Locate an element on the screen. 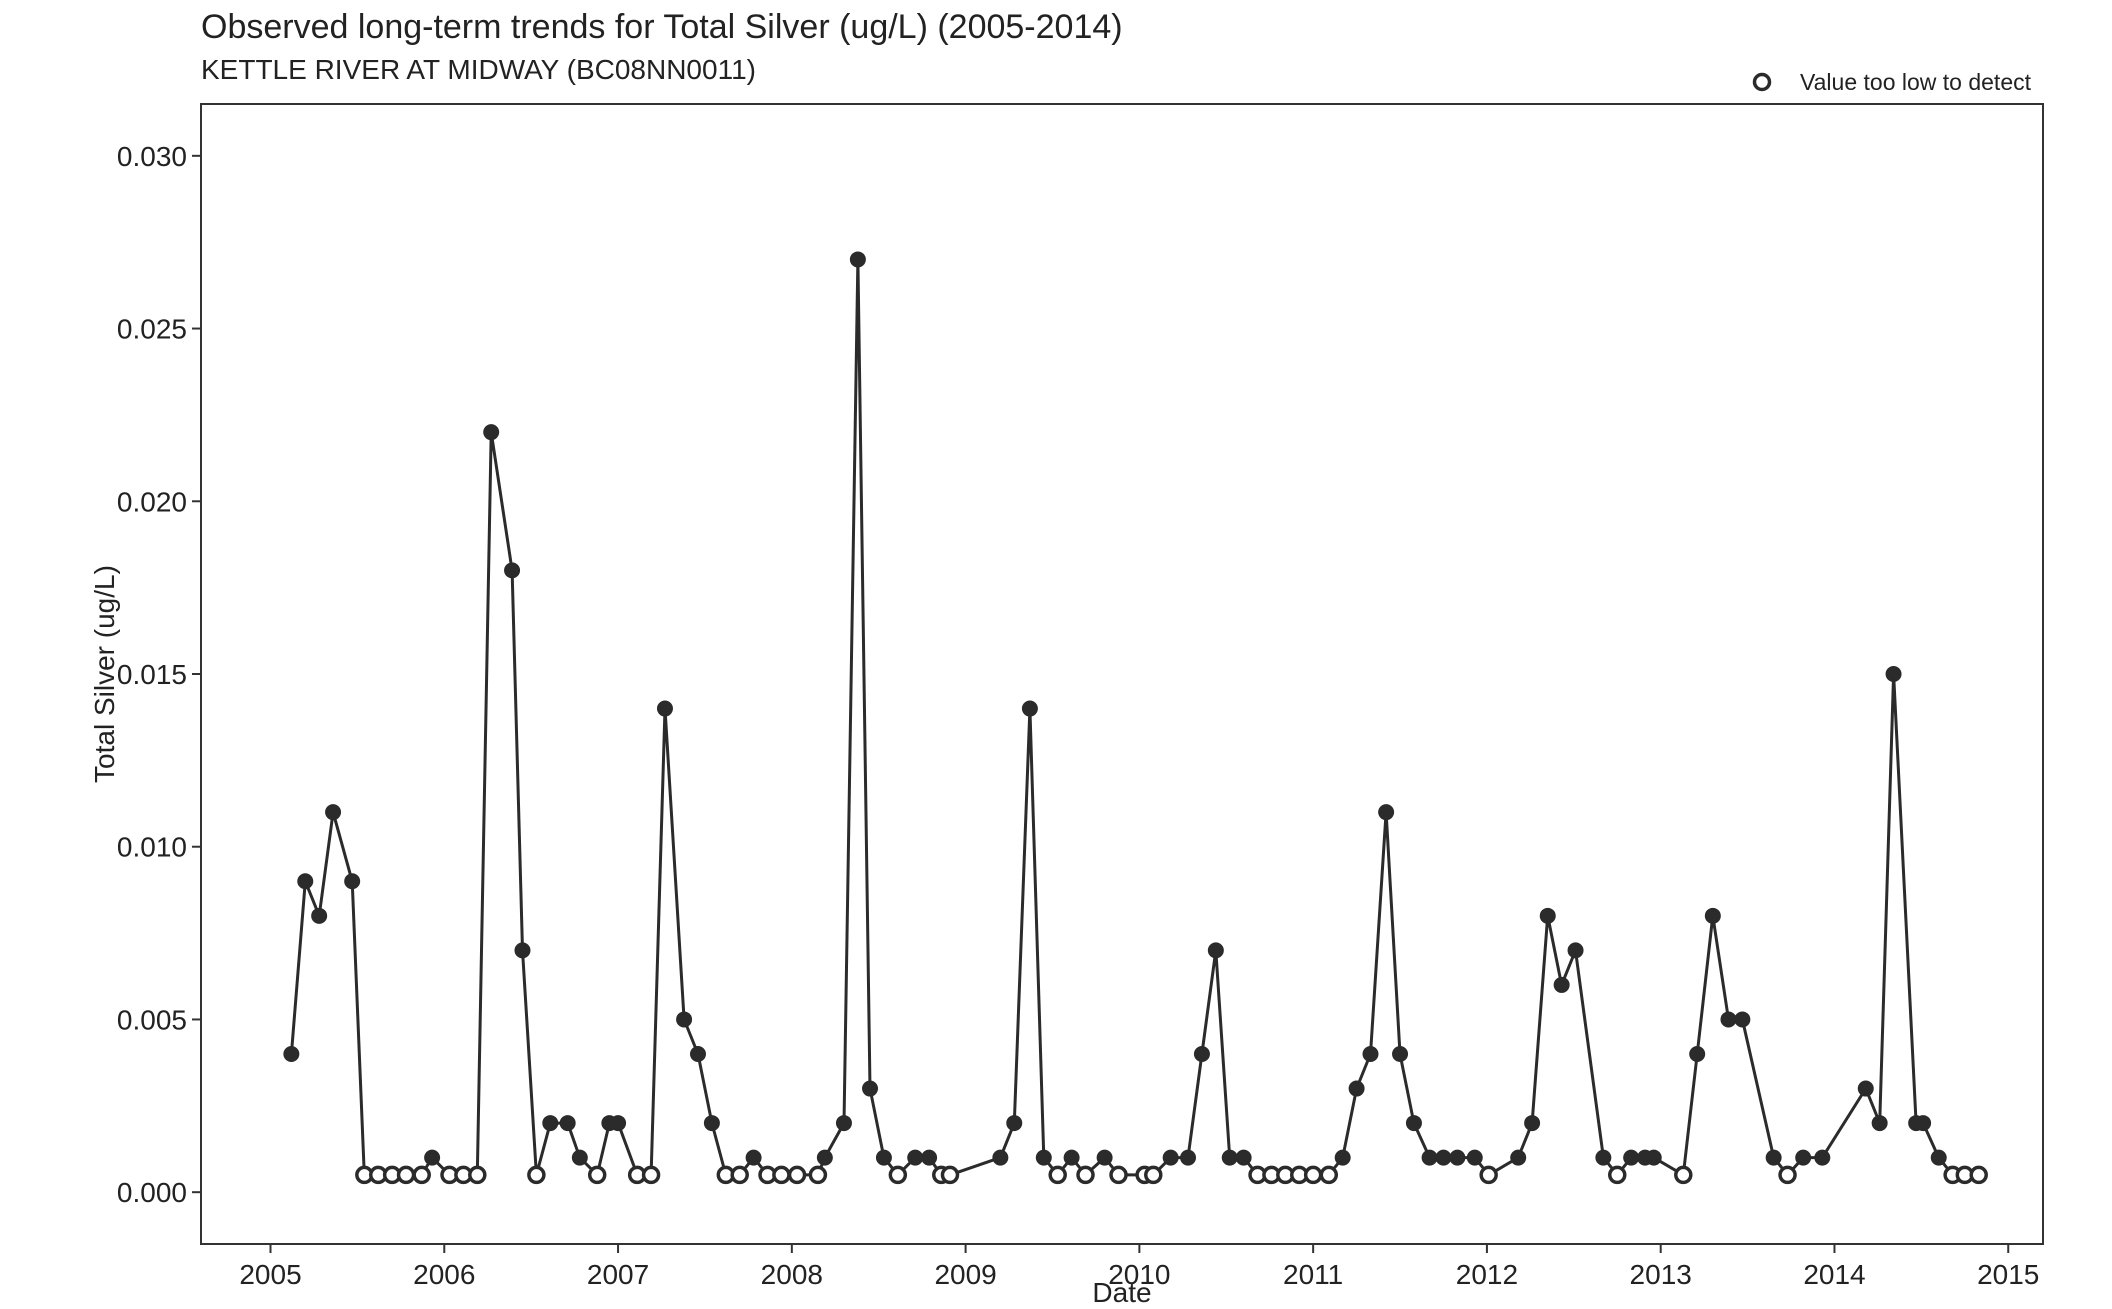 The height and width of the screenshot is (1309, 2112). x-tick-label: 2008 is located at coordinates (792, 1274).